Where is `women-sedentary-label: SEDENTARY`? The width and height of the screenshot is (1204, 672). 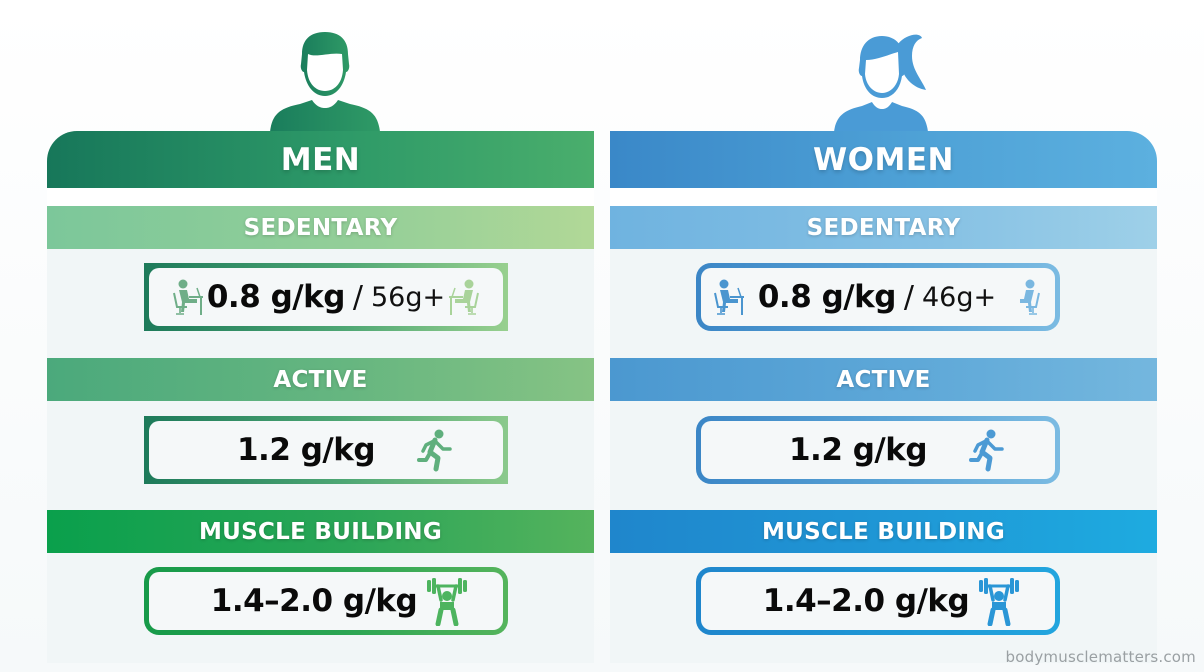 women-sedentary-label: SEDENTARY is located at coordinates (883, 227).